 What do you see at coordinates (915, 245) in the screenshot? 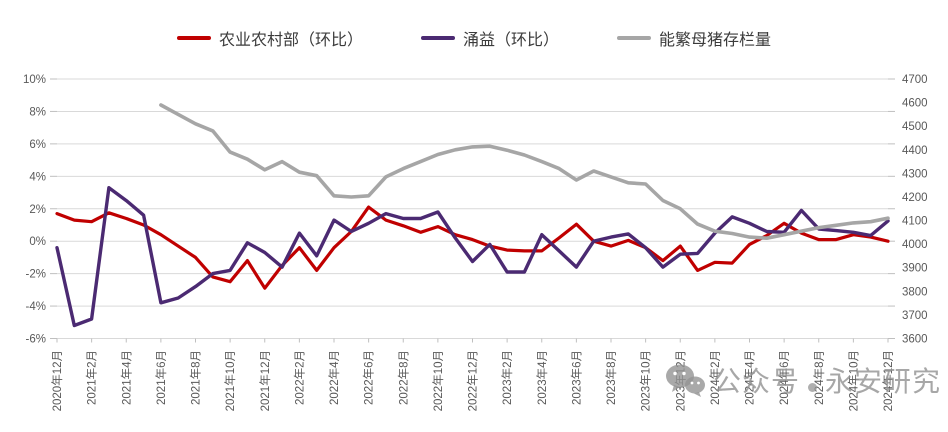
I see `right-axis-label: 4000` at bounding box center [915, 245].